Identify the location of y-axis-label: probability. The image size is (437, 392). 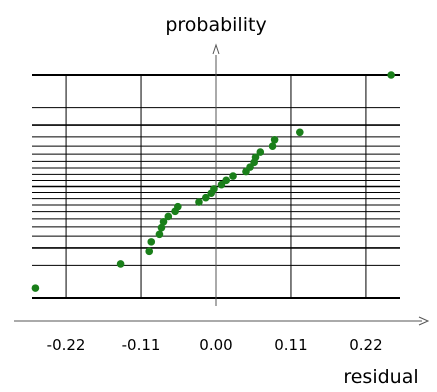
(215, 25).